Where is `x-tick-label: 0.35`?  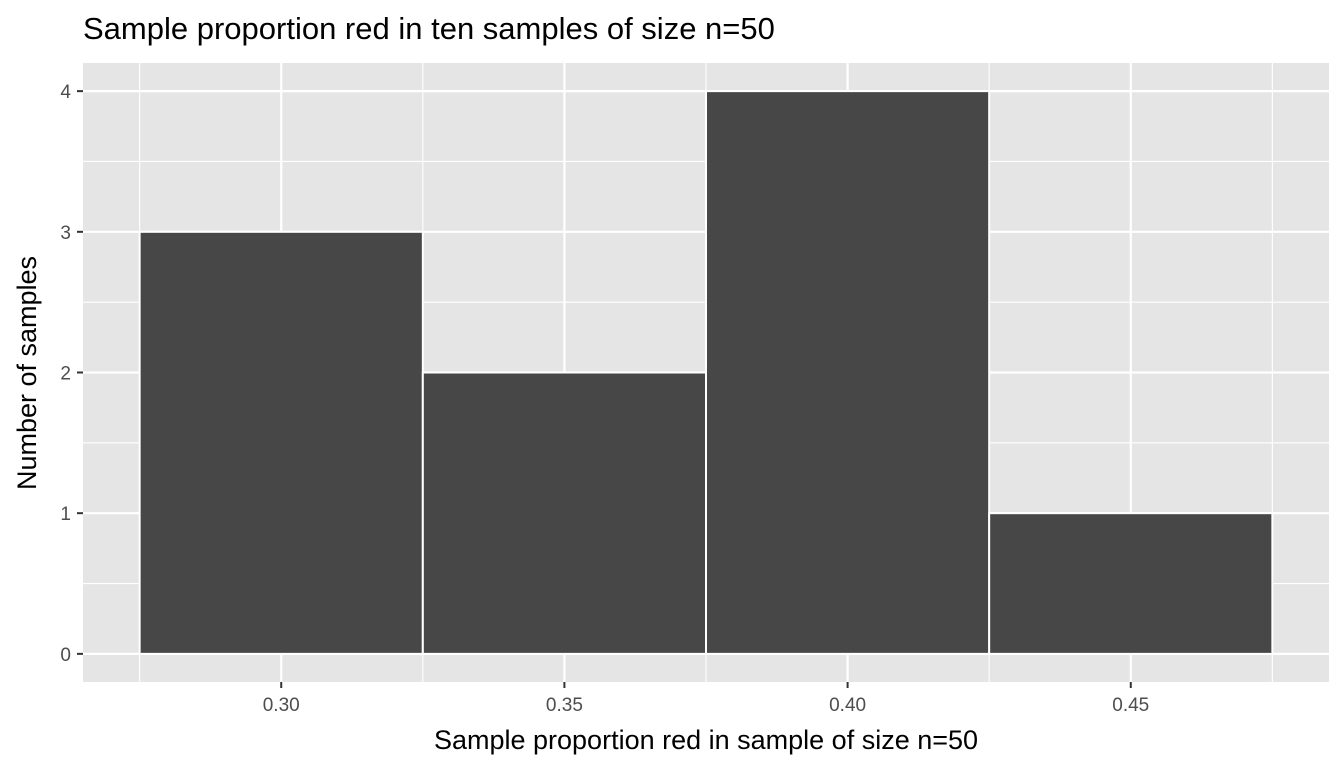
x-tick-label: 0.35 is located at coordinates (564, 705).